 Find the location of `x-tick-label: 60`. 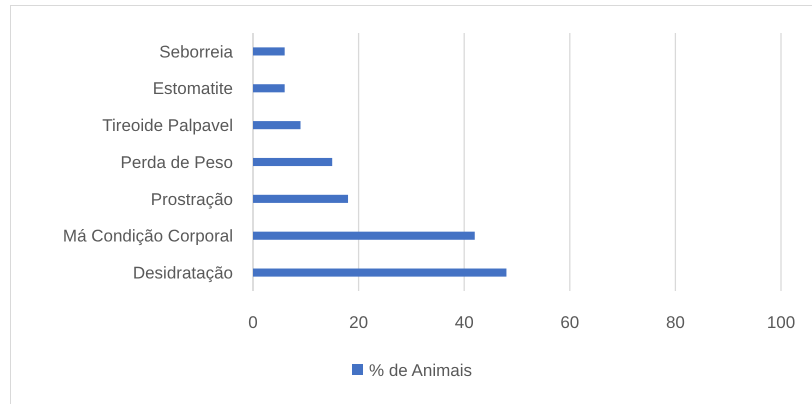

x-tick-label: 60 is located at coordinates (570, 322).